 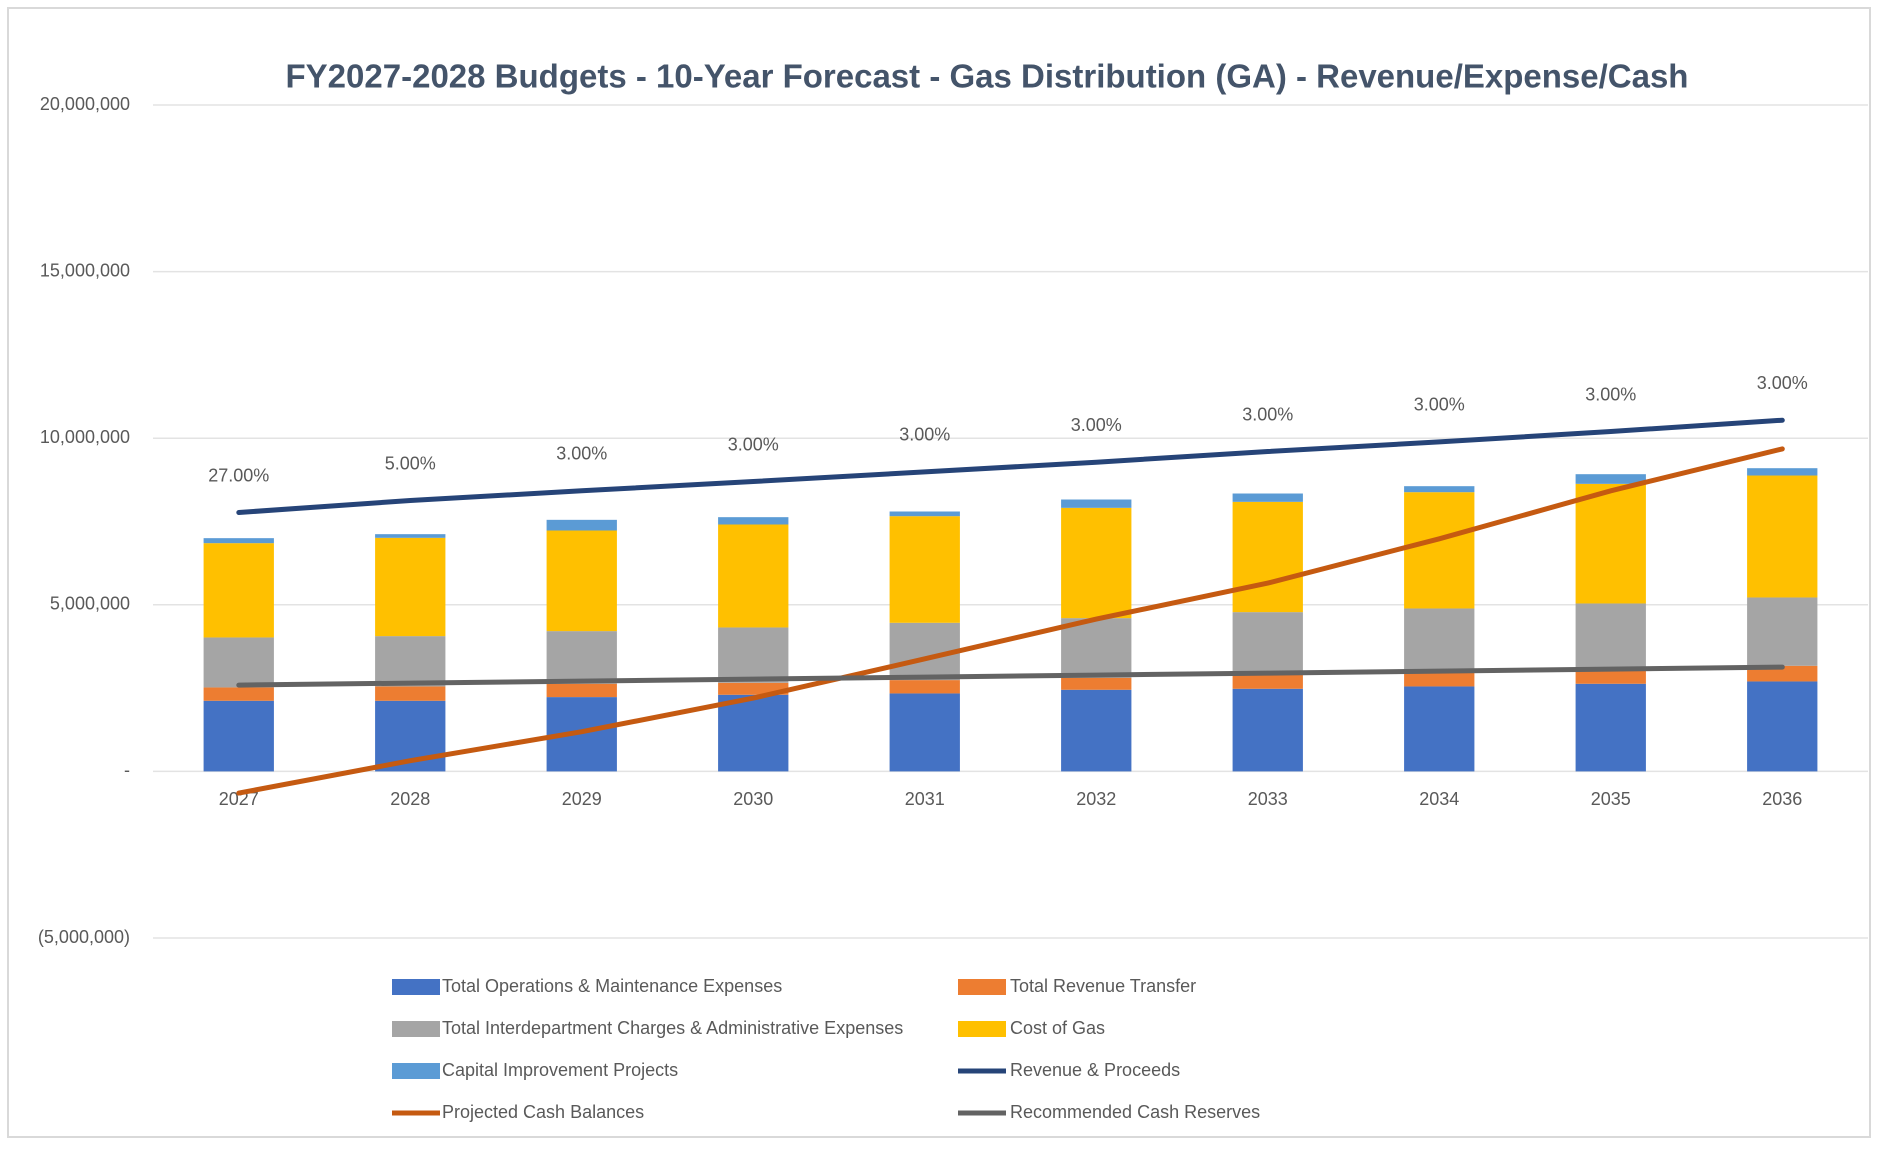 What do you see at coordinates (1268, 799) in the screenshot?
I see `x-tick-label: 2033` at bounding box center [1268, 799].